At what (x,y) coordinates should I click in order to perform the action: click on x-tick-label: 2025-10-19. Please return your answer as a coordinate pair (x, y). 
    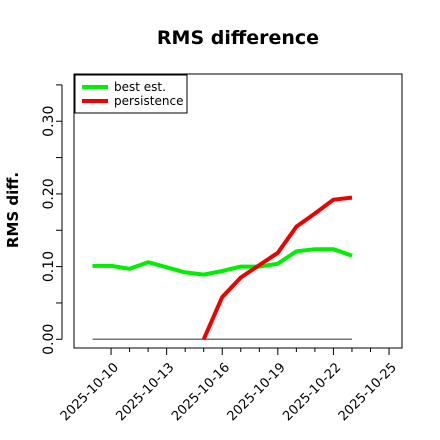
    Looking at the image, I should click on (257, 392).